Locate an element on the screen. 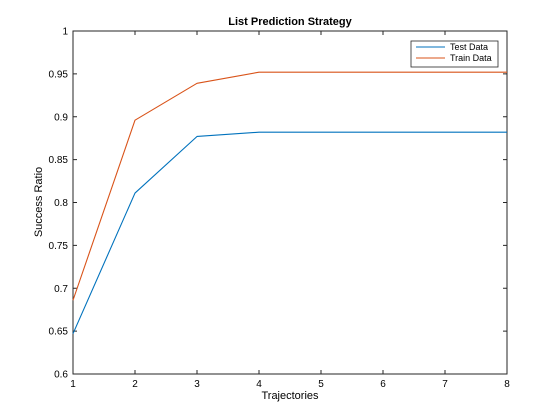  x-tick-label: 3 is located at coordinates (197, 384).